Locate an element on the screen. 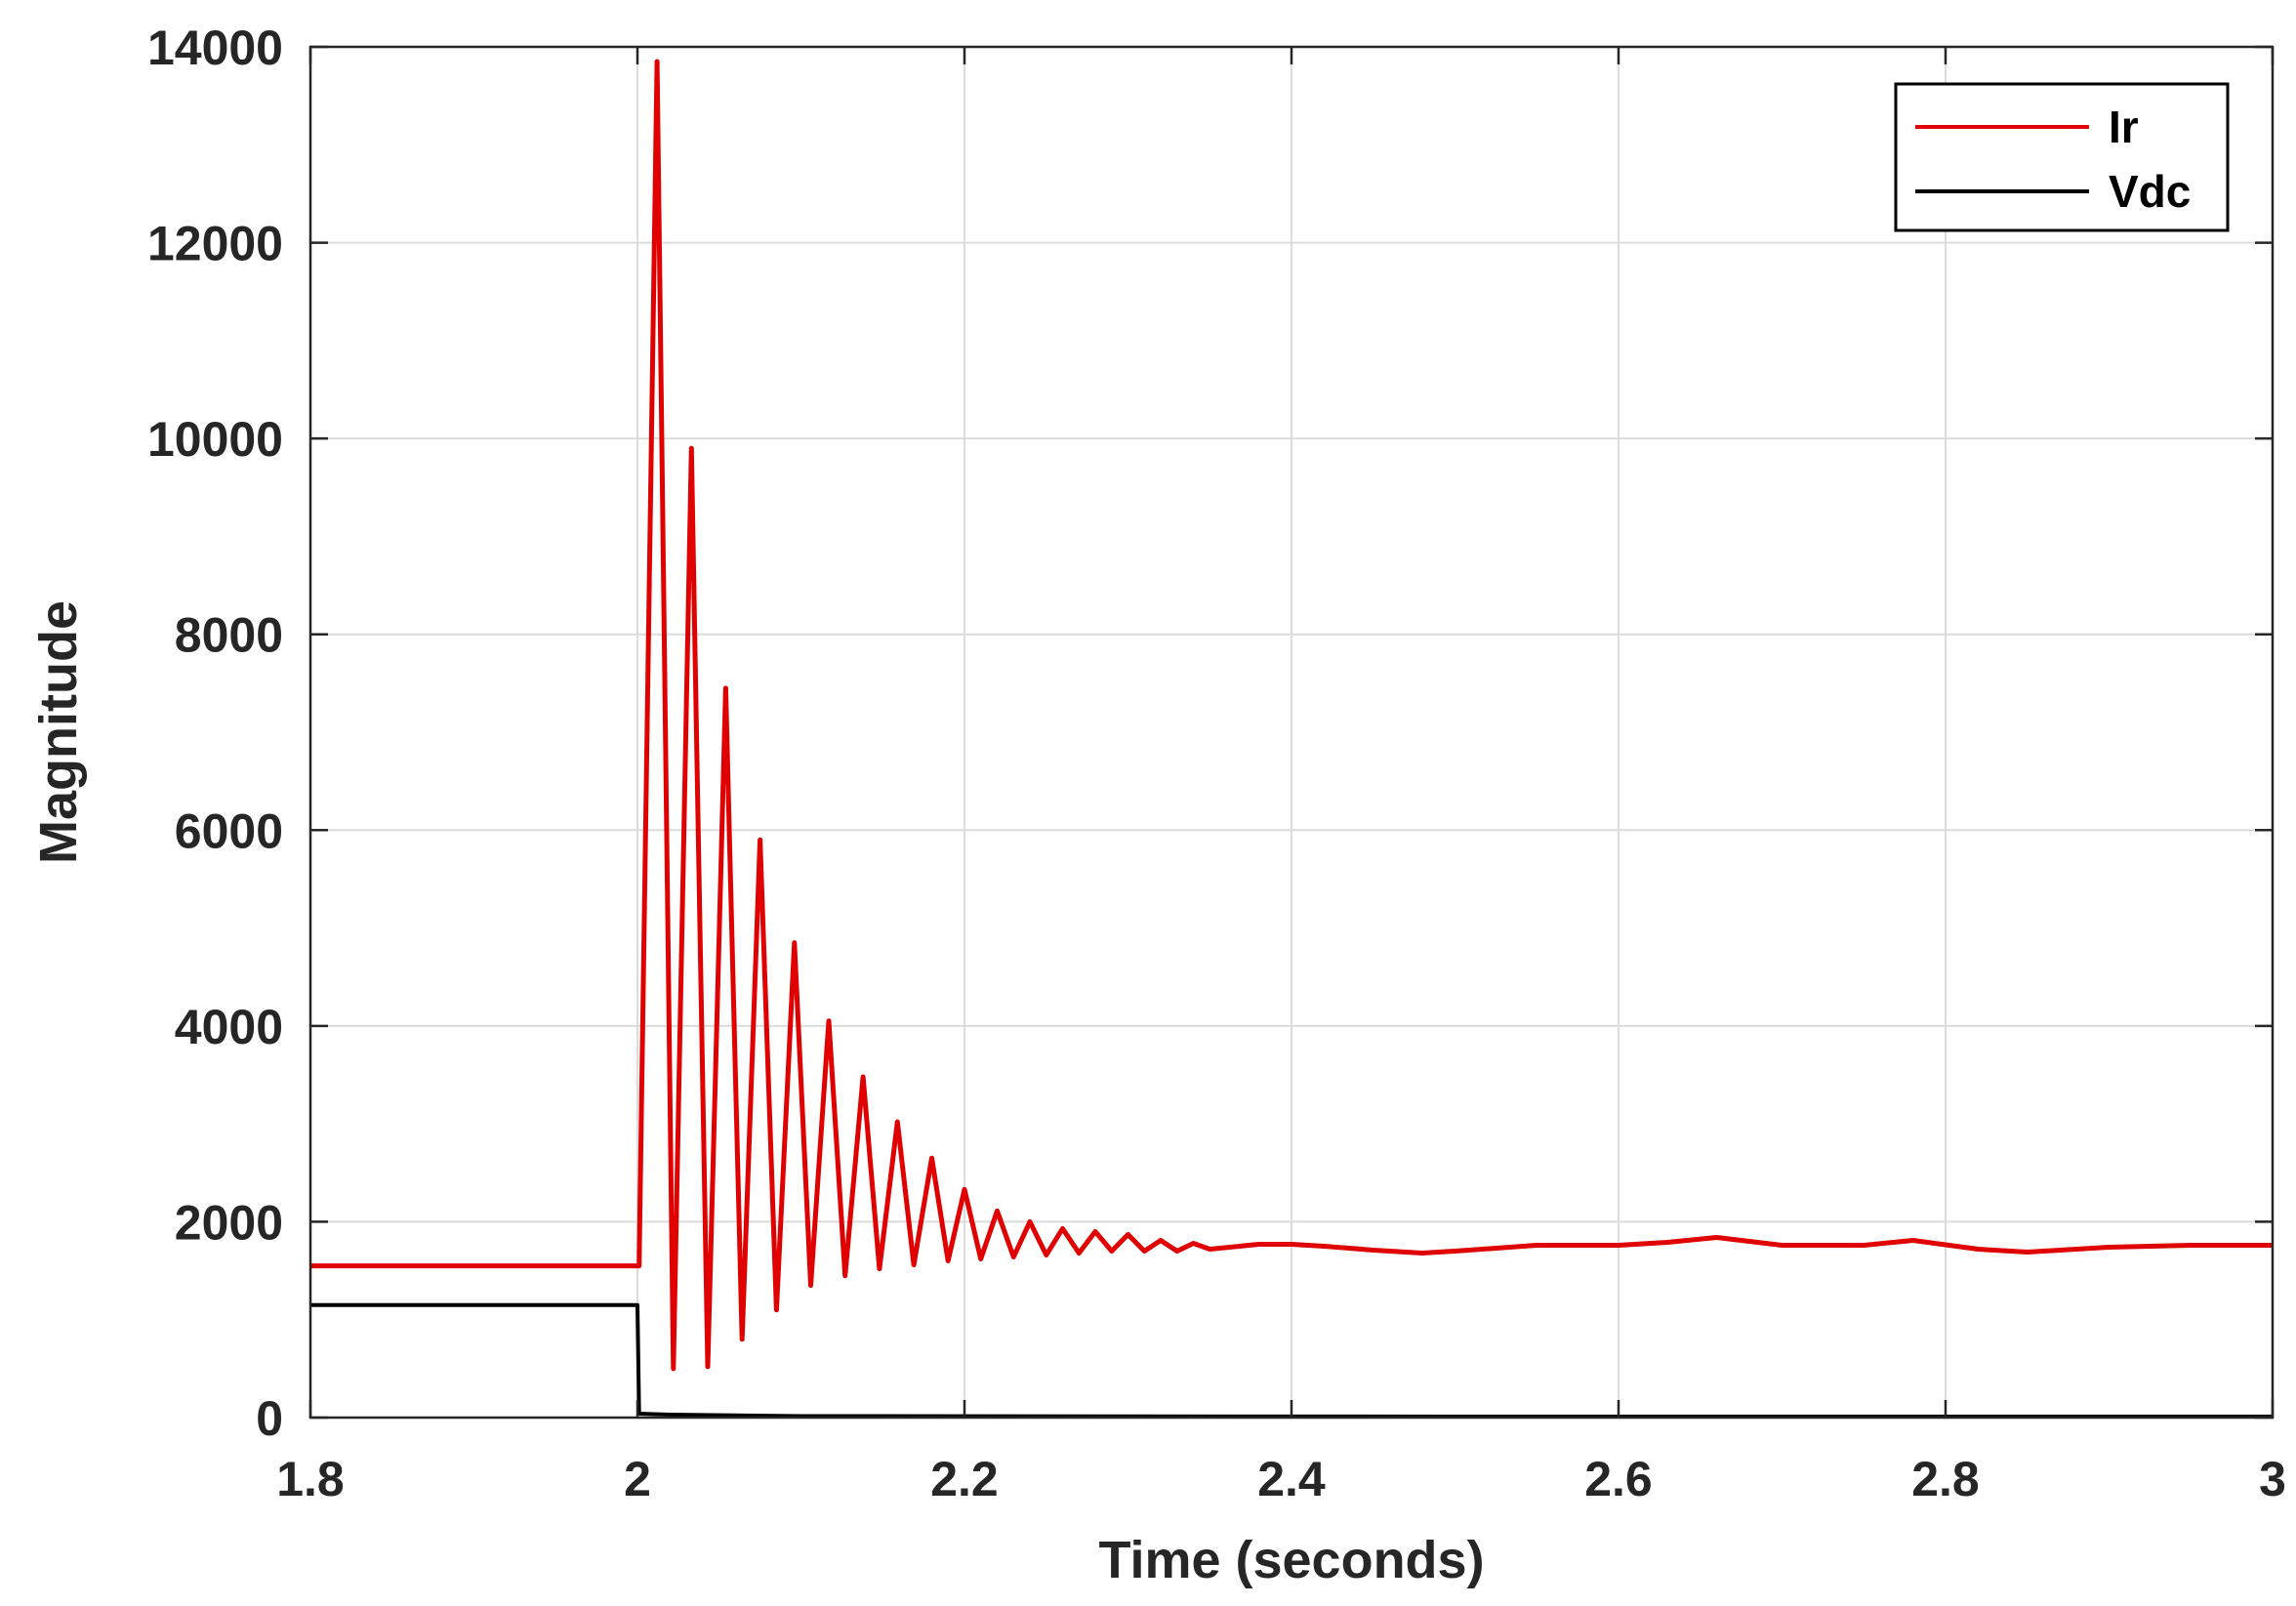 This screenshot has height=1606, width=2296. y-tick-label: 2000 is located at coordinates (229, 1222).